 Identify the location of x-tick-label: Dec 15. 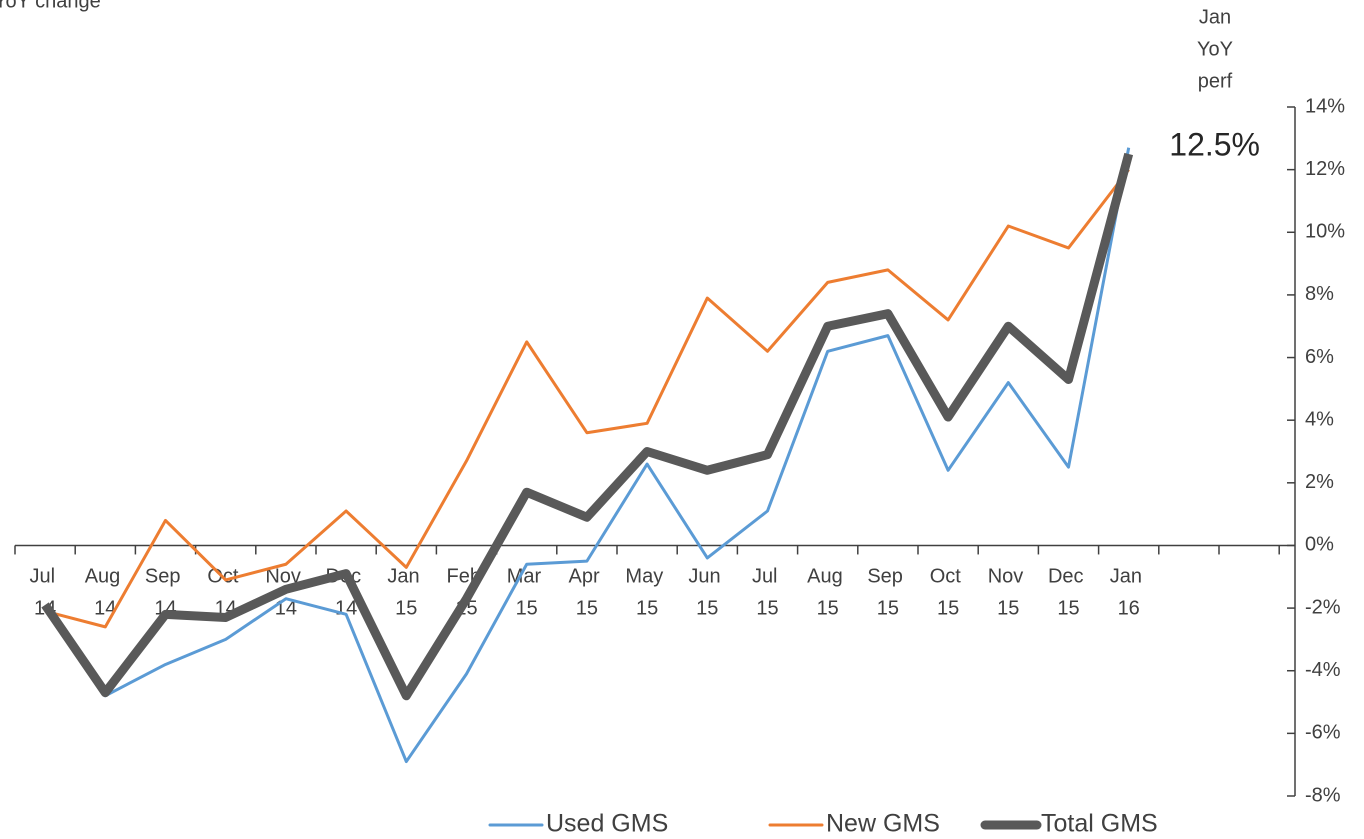
(1068, 593).